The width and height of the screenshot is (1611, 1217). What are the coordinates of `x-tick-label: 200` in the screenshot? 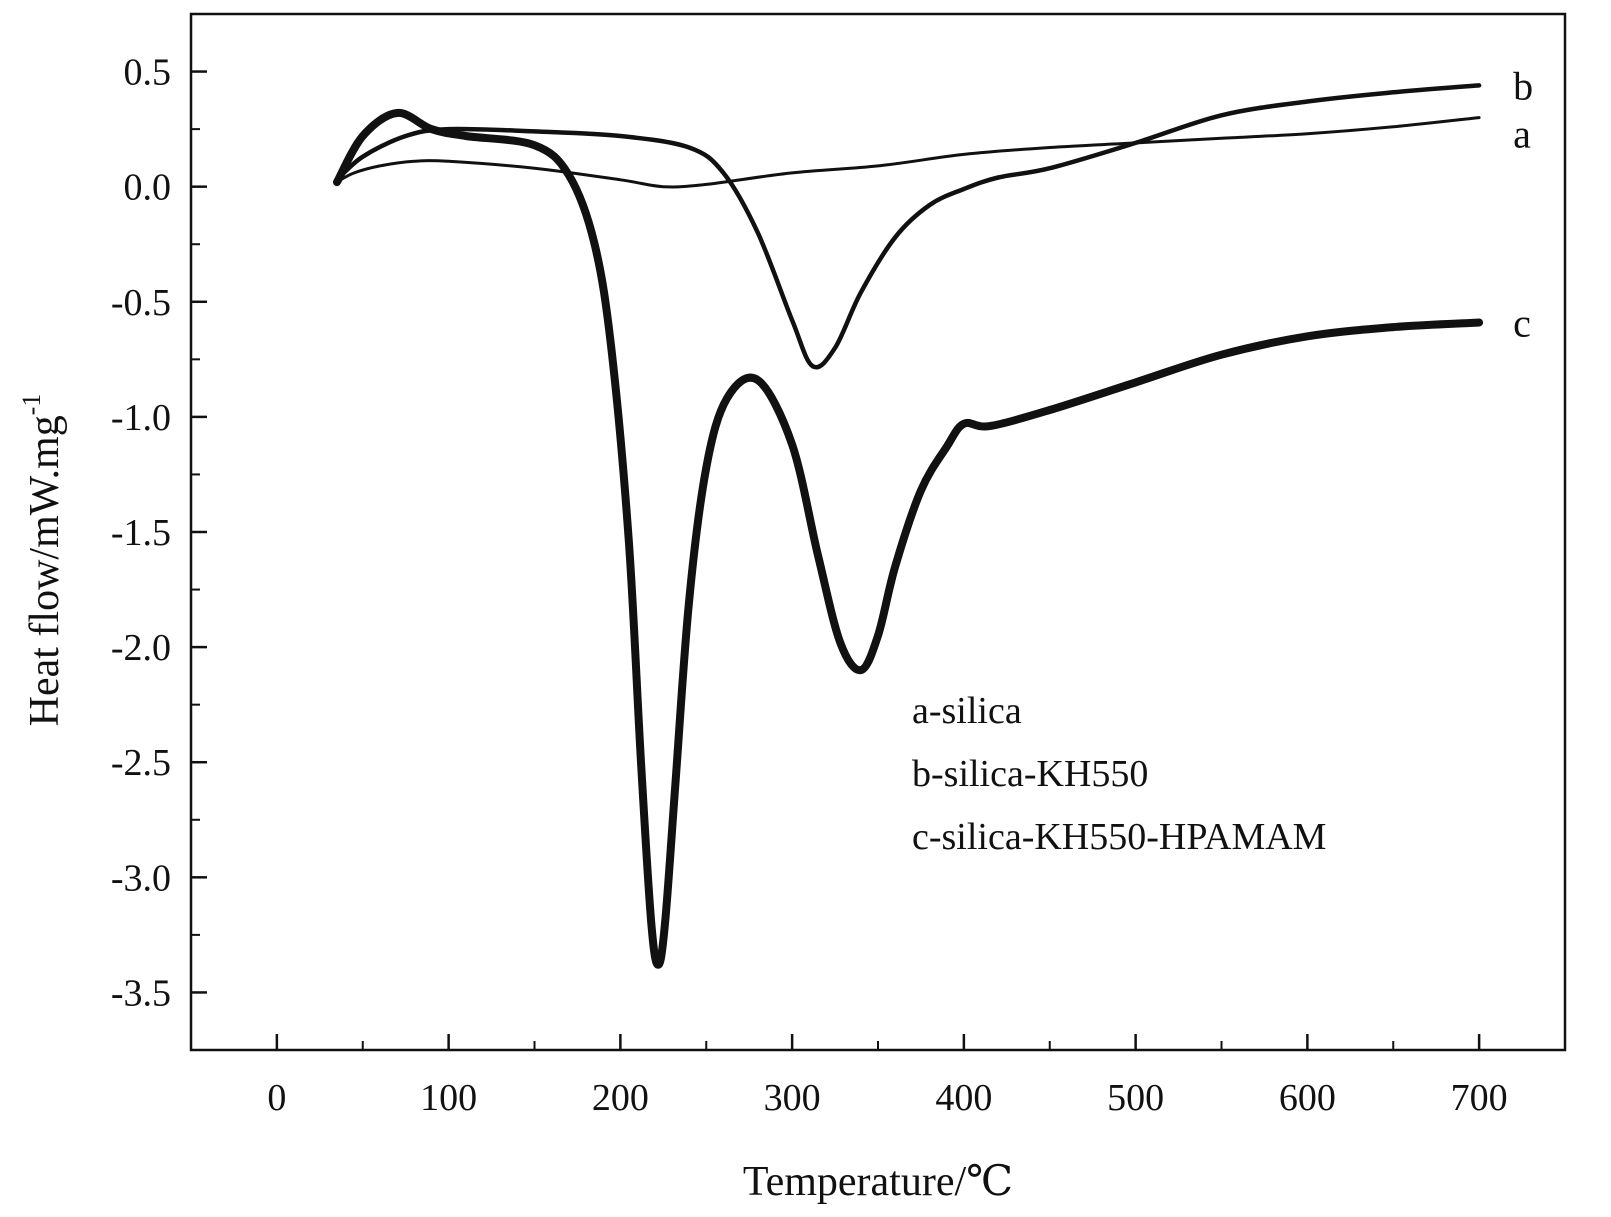 It's located at (620, 1098).